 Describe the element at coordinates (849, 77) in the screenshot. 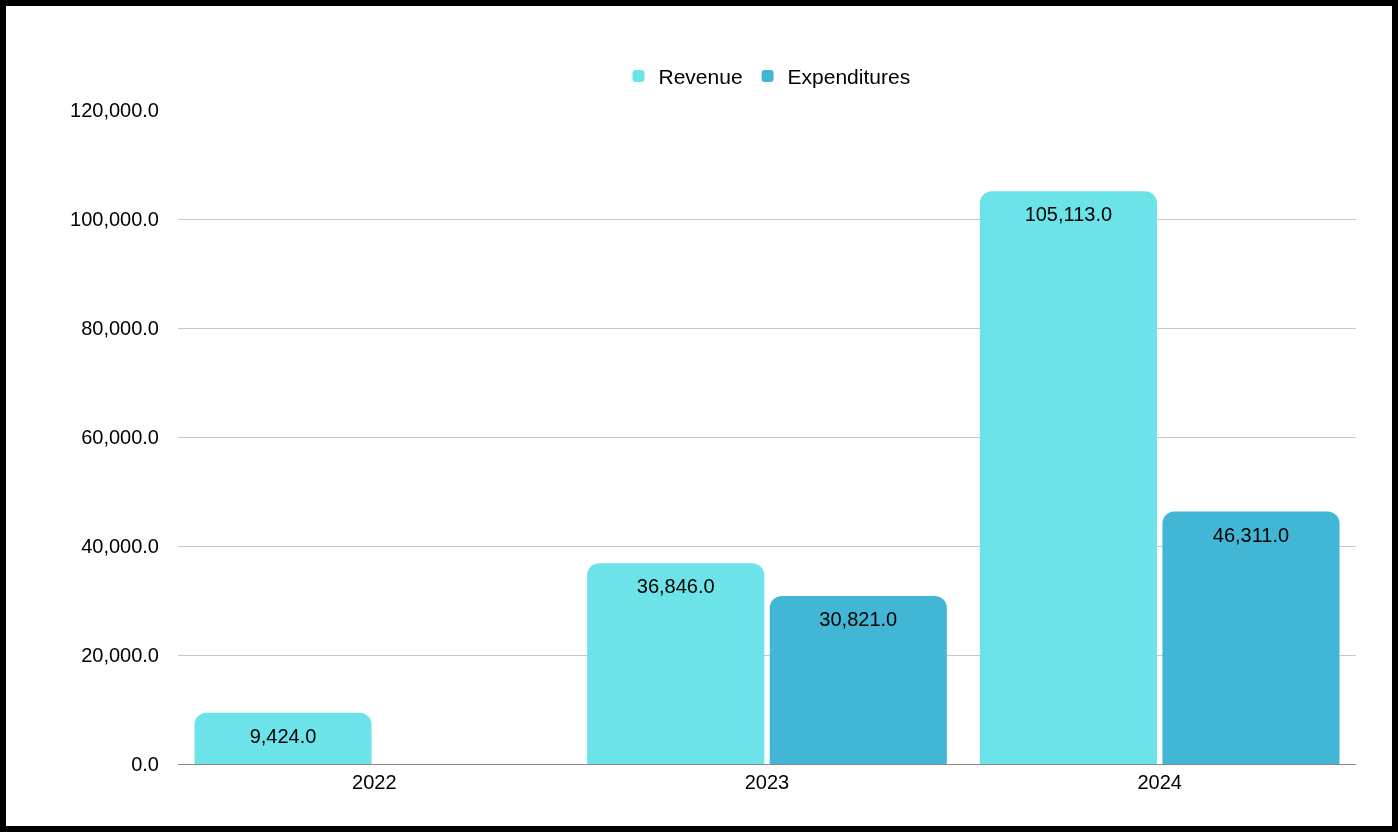

I see `legend-label: Expenditures` at that location.